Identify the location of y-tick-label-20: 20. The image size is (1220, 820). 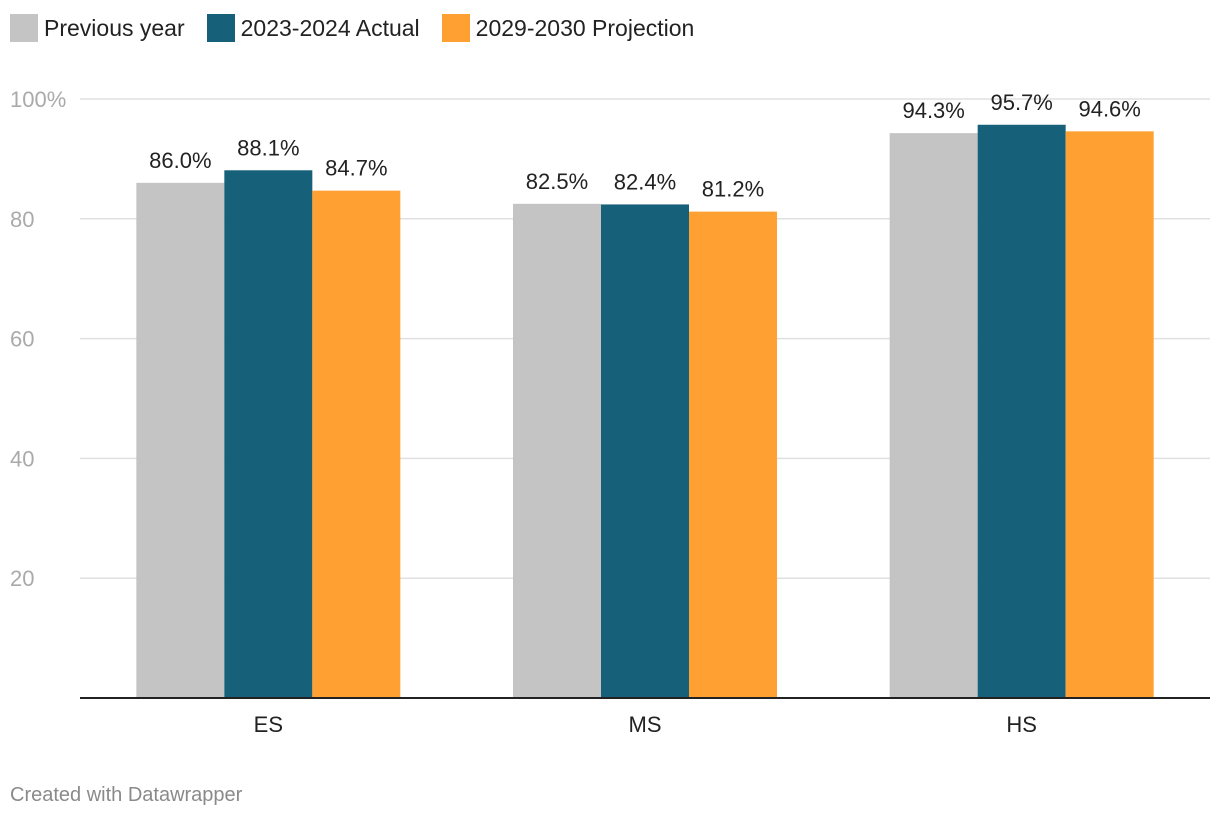
(22, 578).